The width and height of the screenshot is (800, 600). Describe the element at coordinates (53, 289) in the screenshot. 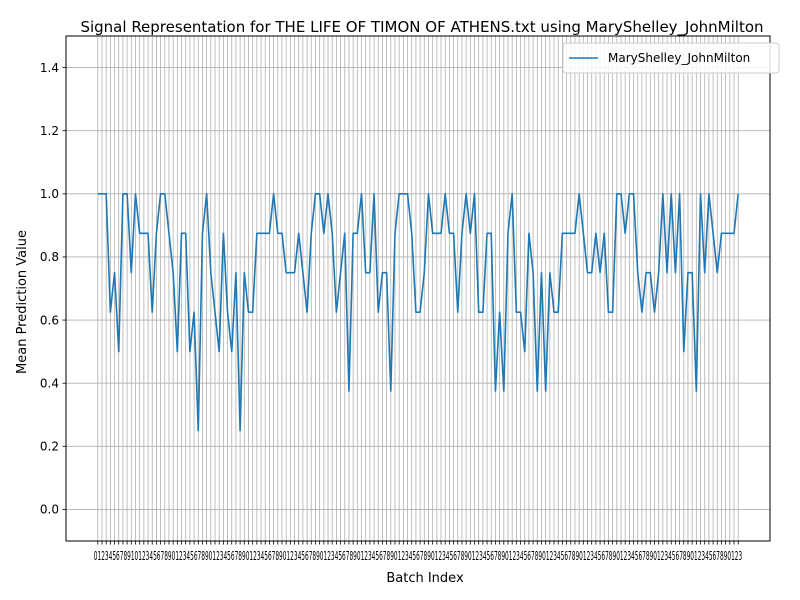

I see `y-axis-ticks: 0.0 0.2 0.4 0.6 0.8 1.0 1.2 1.4` at that location.